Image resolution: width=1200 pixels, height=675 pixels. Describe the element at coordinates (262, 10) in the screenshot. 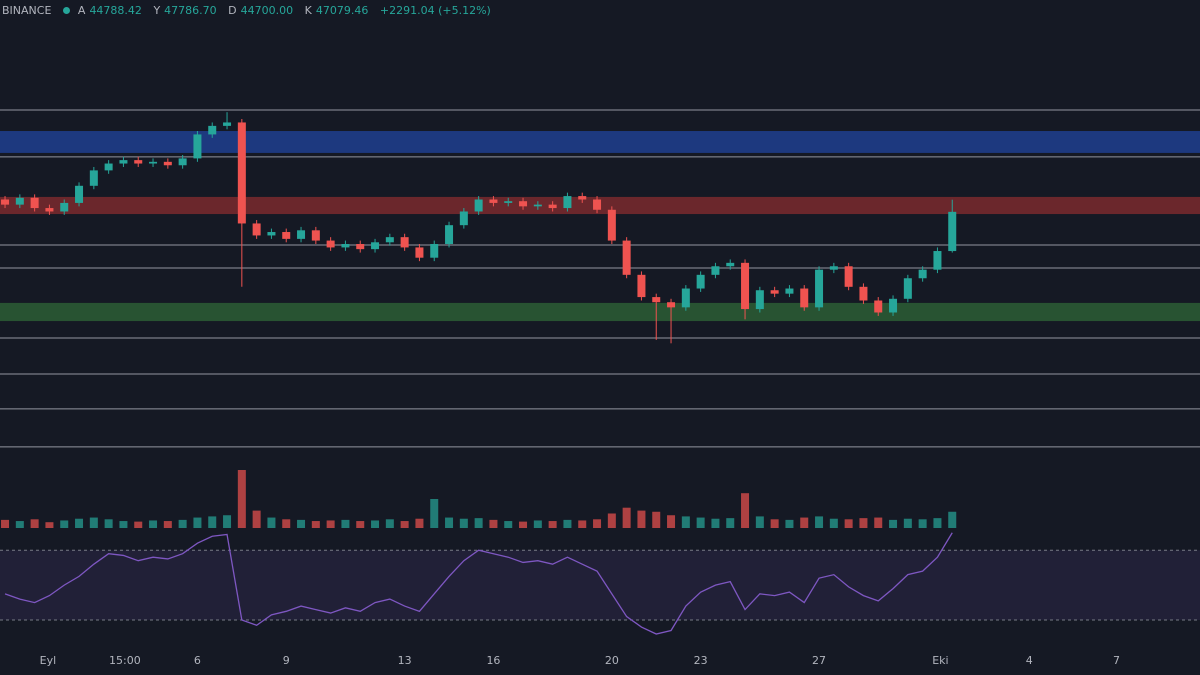

I see `ohlc-field: D 44700.00` at that location.